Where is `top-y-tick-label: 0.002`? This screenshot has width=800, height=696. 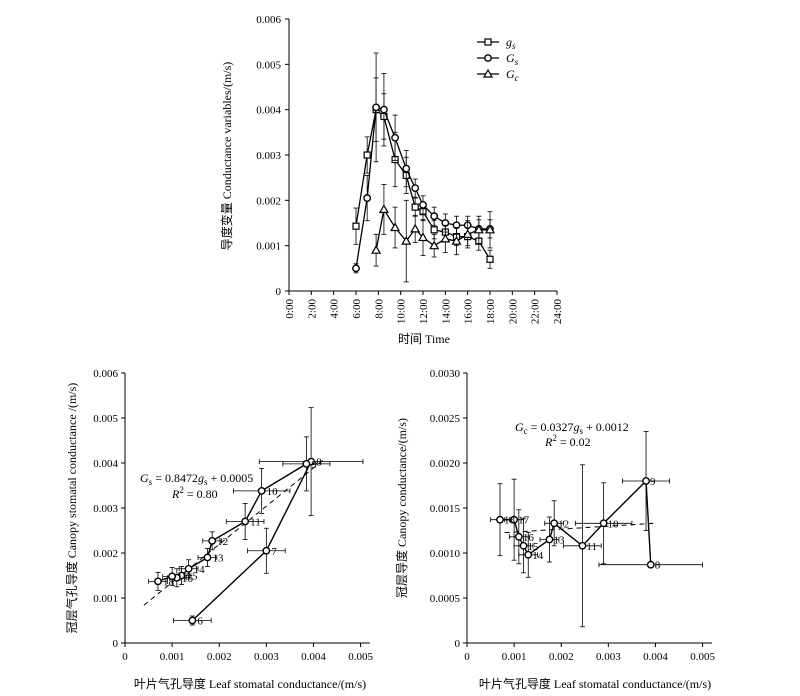 top-y-tick-label: 0.002 is located at coordinates (268, 201).